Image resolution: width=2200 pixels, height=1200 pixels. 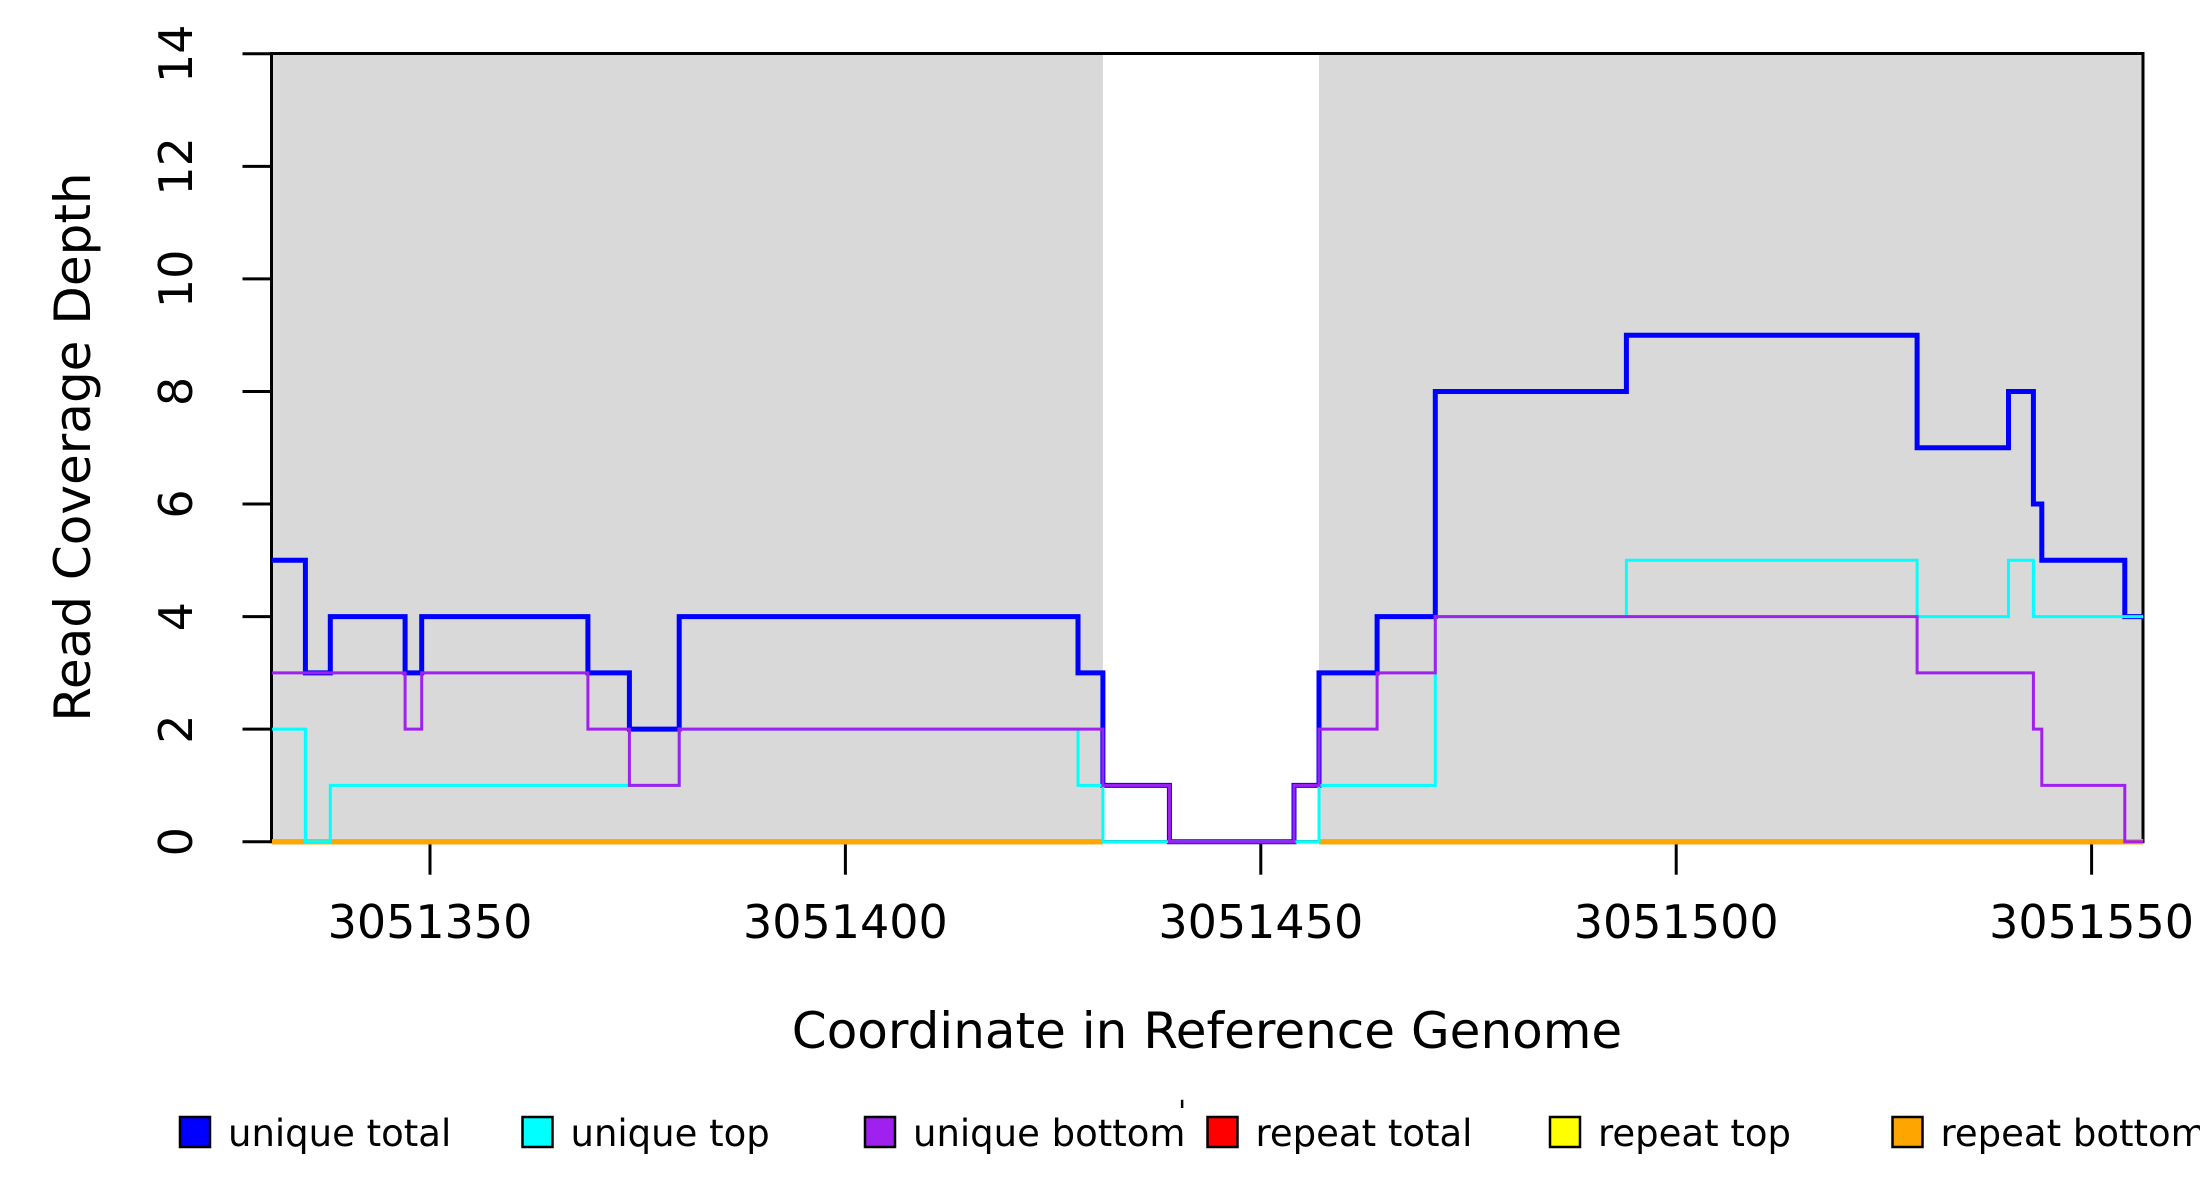 What do you see at coordinates (176, 503) in the screenshot?
I see `y-tick-label: 6` at bounding box center [176, 503].